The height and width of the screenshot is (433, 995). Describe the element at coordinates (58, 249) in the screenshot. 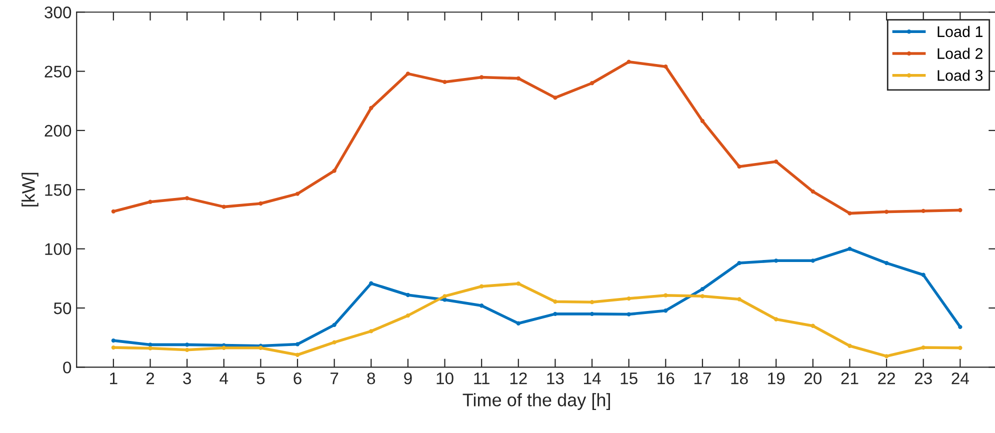

I see `y-tick-label: 100` at that location.